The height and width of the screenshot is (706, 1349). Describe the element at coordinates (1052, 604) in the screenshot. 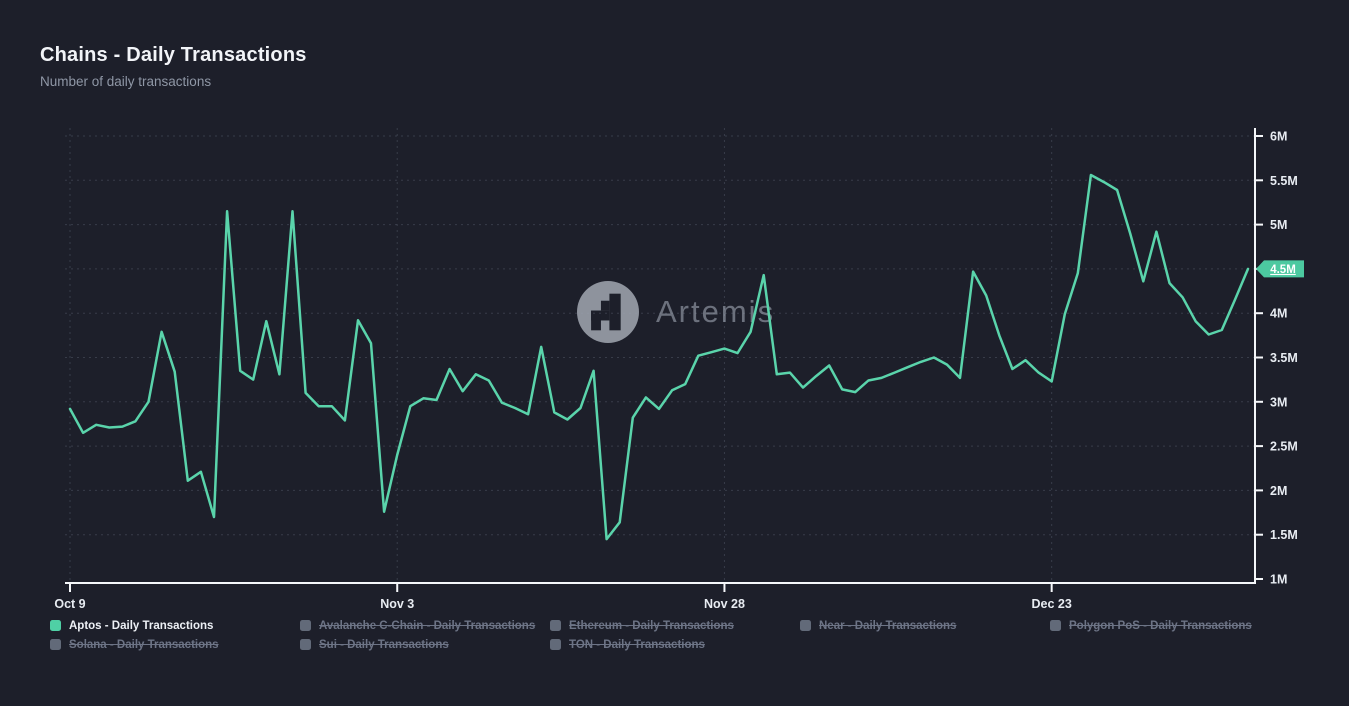

I see `x-tick-label: Dec 23` at that location.